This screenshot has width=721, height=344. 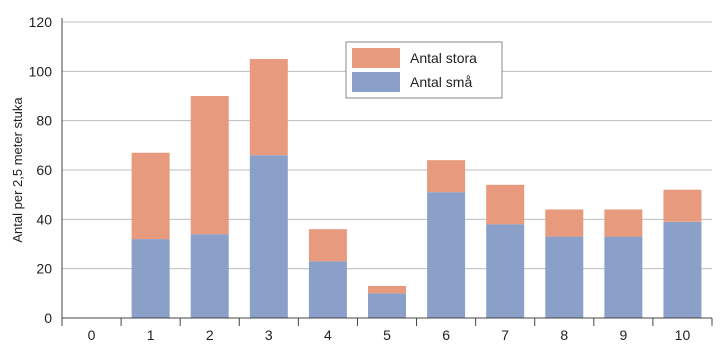 What do you see at coordinates (44, 121) in the screenshot?
I see `y-tick-label: 80` at bounding box center [44, 121].